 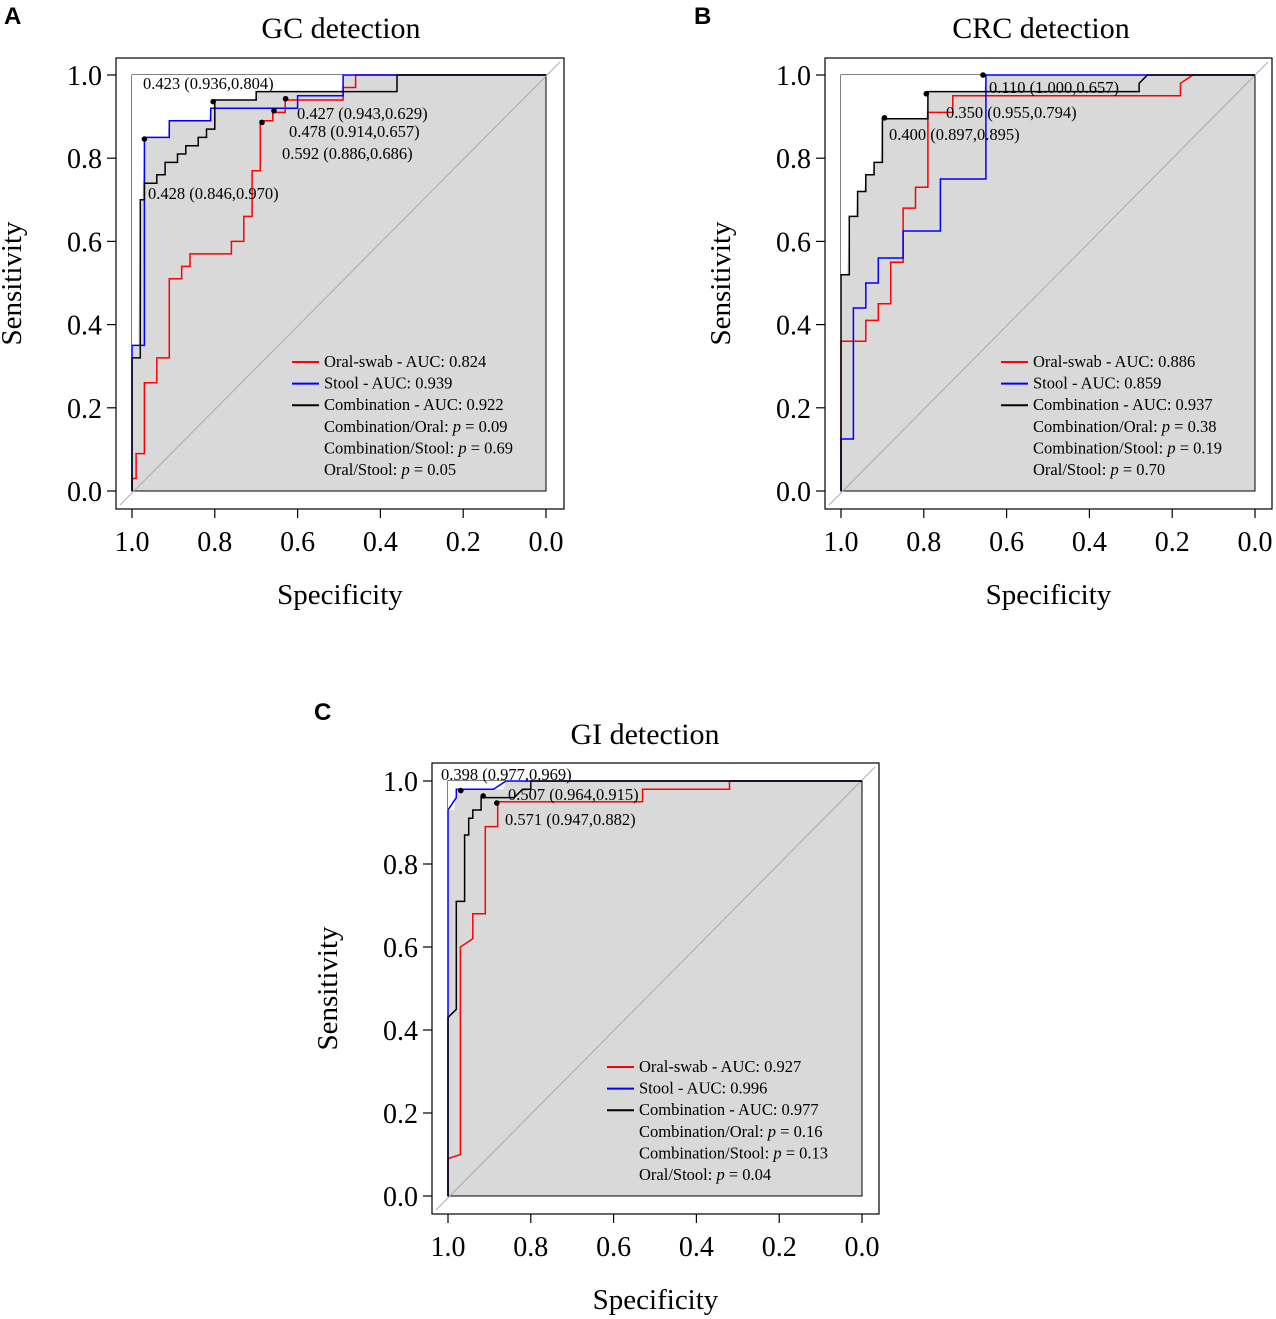 What do you see at coordinates (405, 361) in the screenshot?
I see `legend-entry: Oral-swab - AUC: 0.824` at bounding box center [405, 361].